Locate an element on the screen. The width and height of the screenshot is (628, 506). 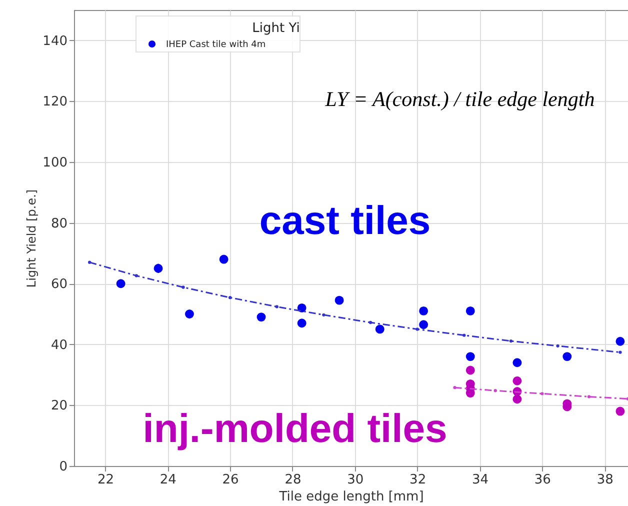
x-axis-title: Tile edge length [mm] is located at coordinates (351, 497).